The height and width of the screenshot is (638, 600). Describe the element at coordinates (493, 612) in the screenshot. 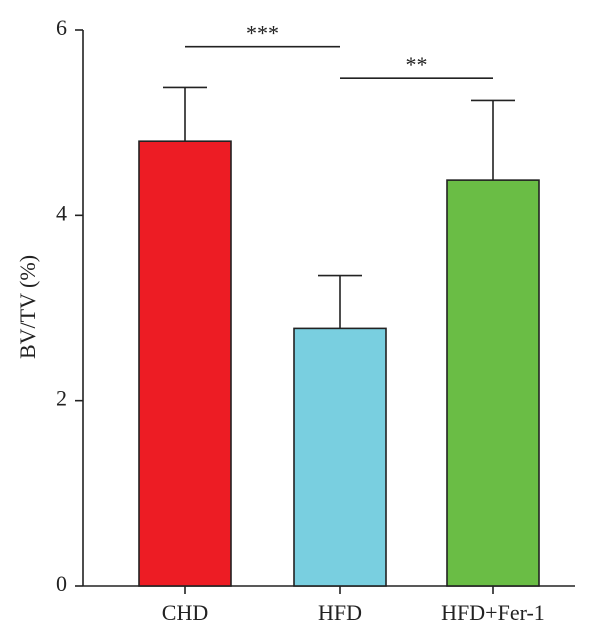

I see `x-category-label: HFD+Fer-1` at that location.